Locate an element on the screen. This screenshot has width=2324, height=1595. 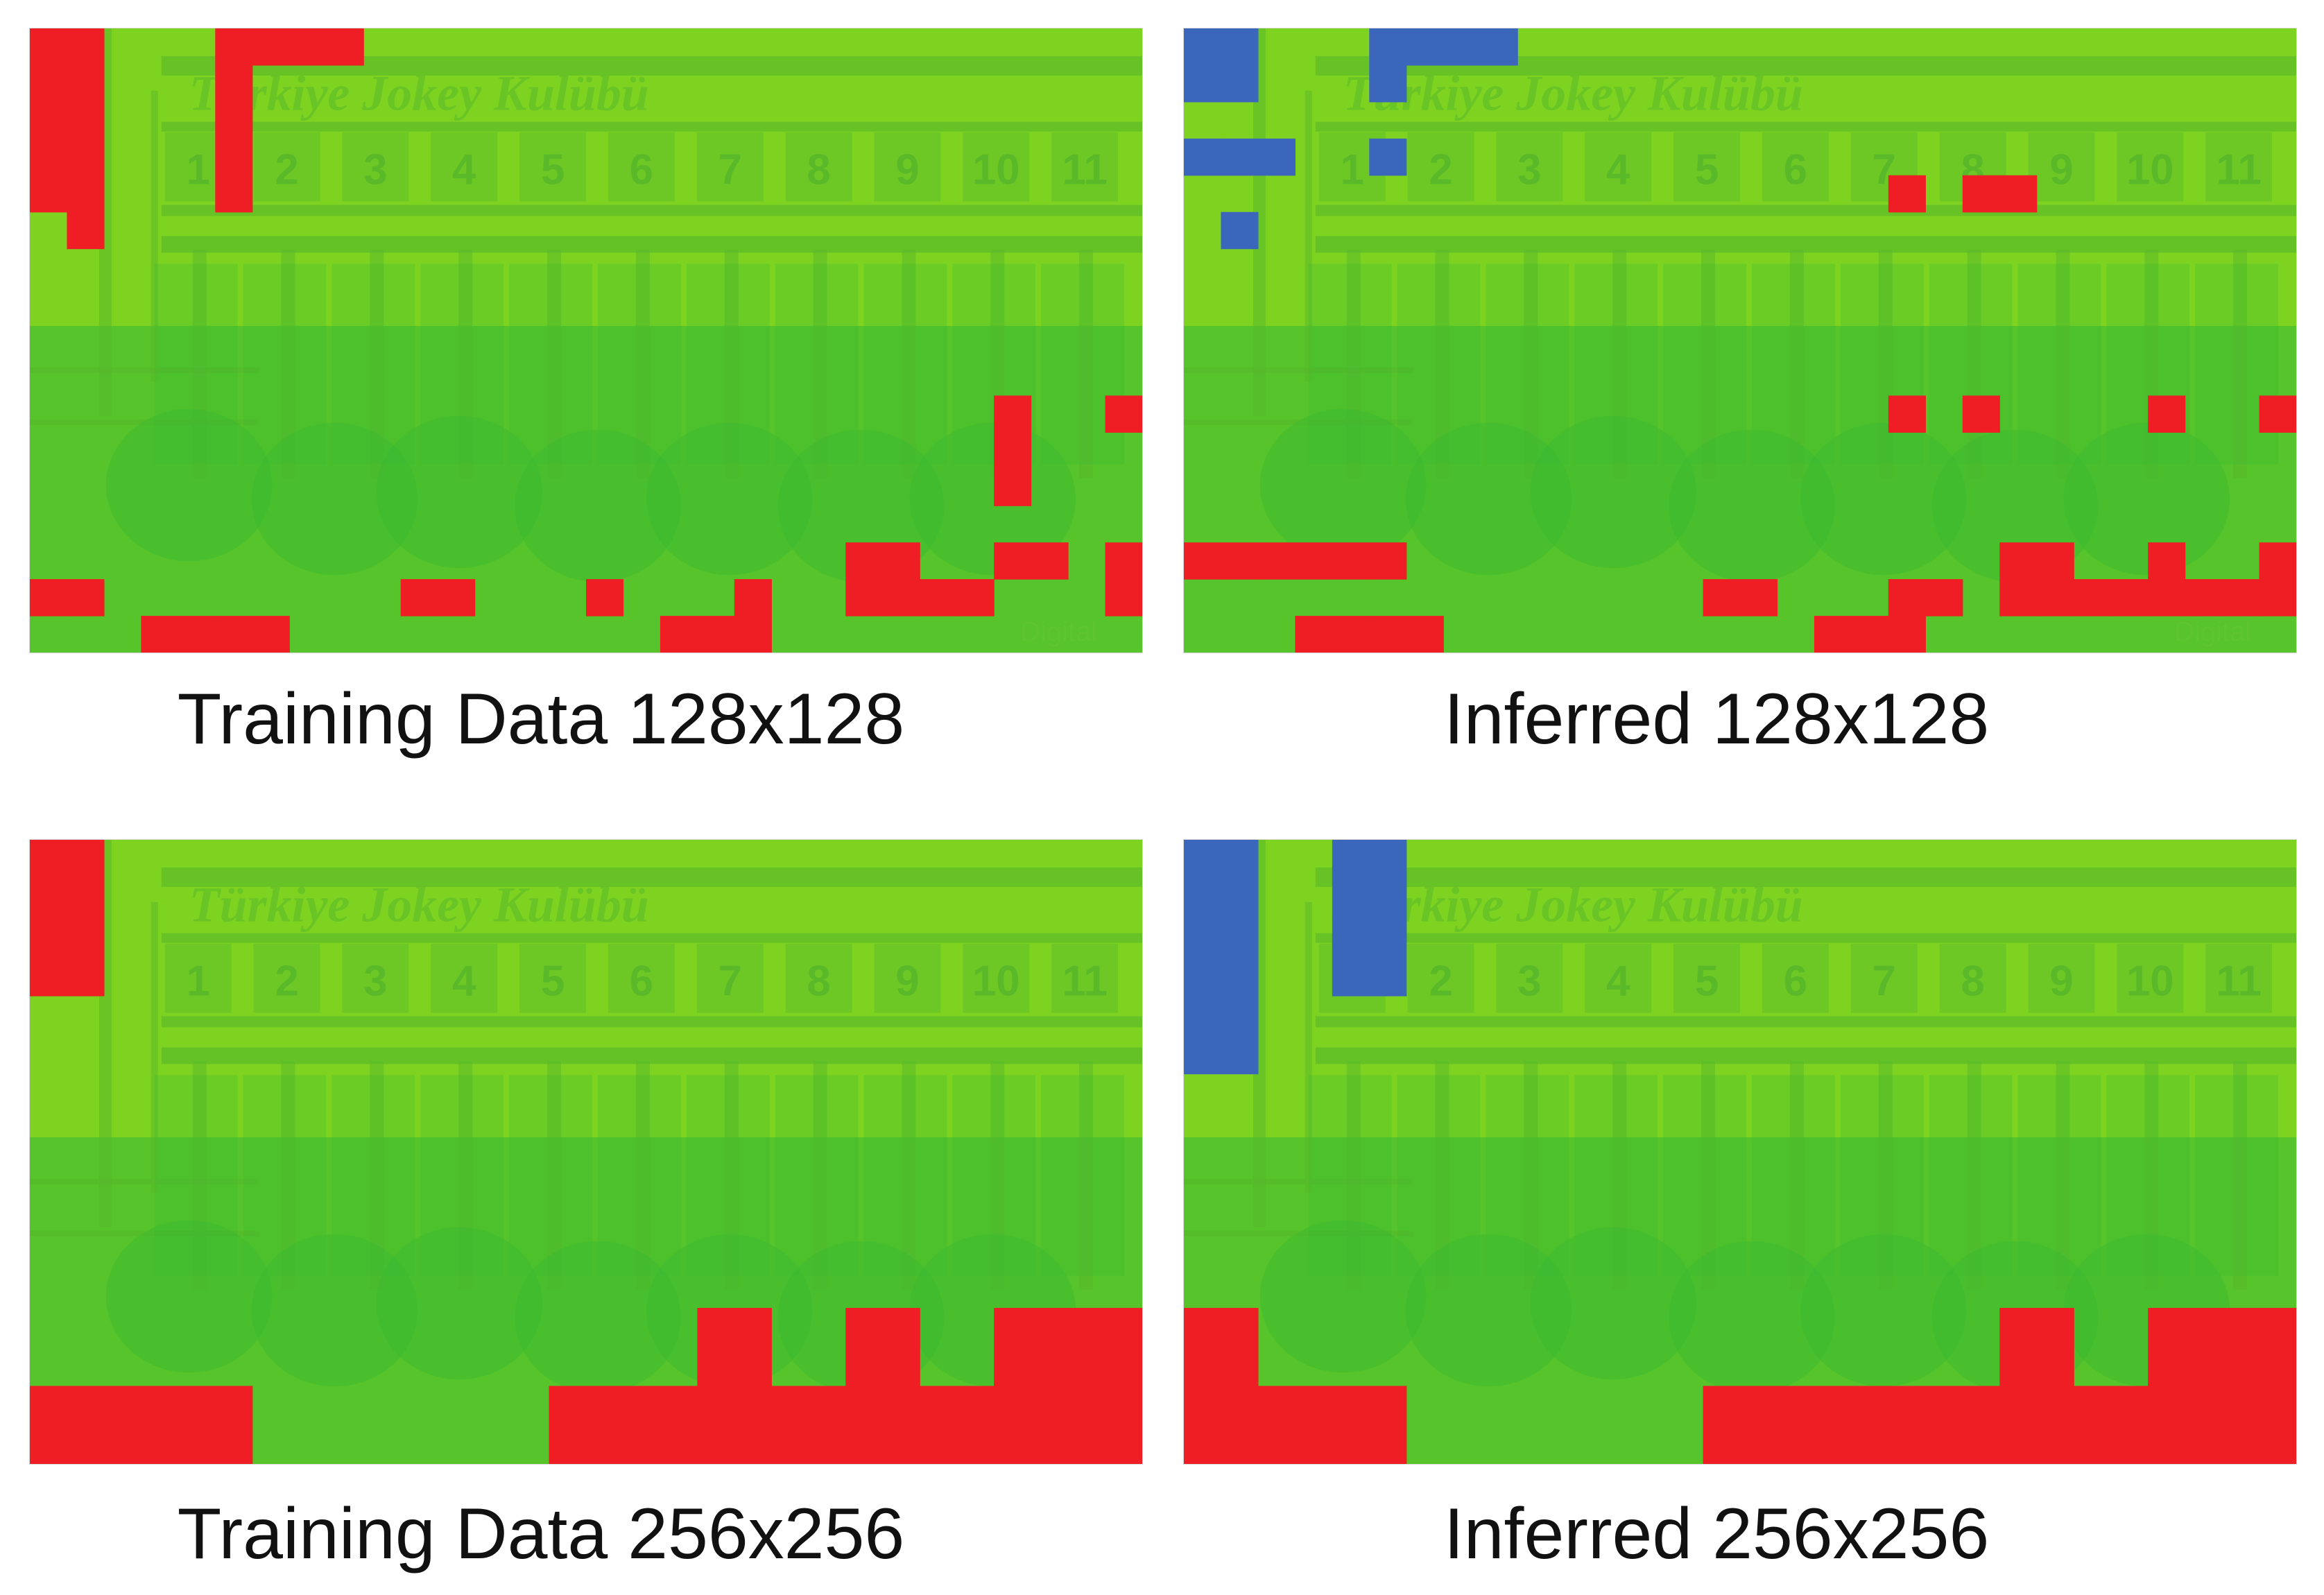
watermark-text: Digital is located at coordinates (1058, 632).